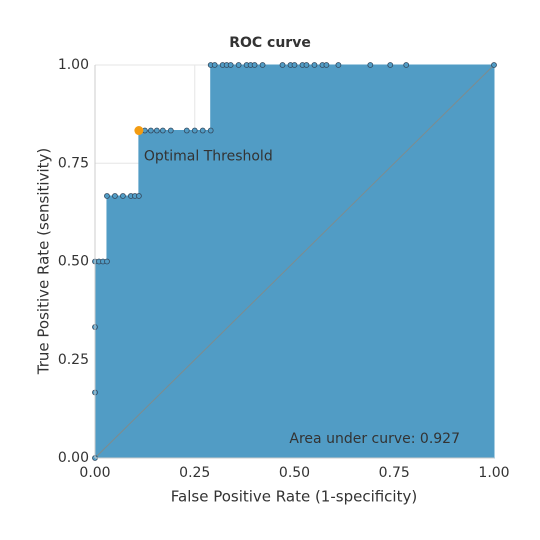 The image size is (540, 540). I want to click on x-tick-label: 0.50, so click(294, 473).